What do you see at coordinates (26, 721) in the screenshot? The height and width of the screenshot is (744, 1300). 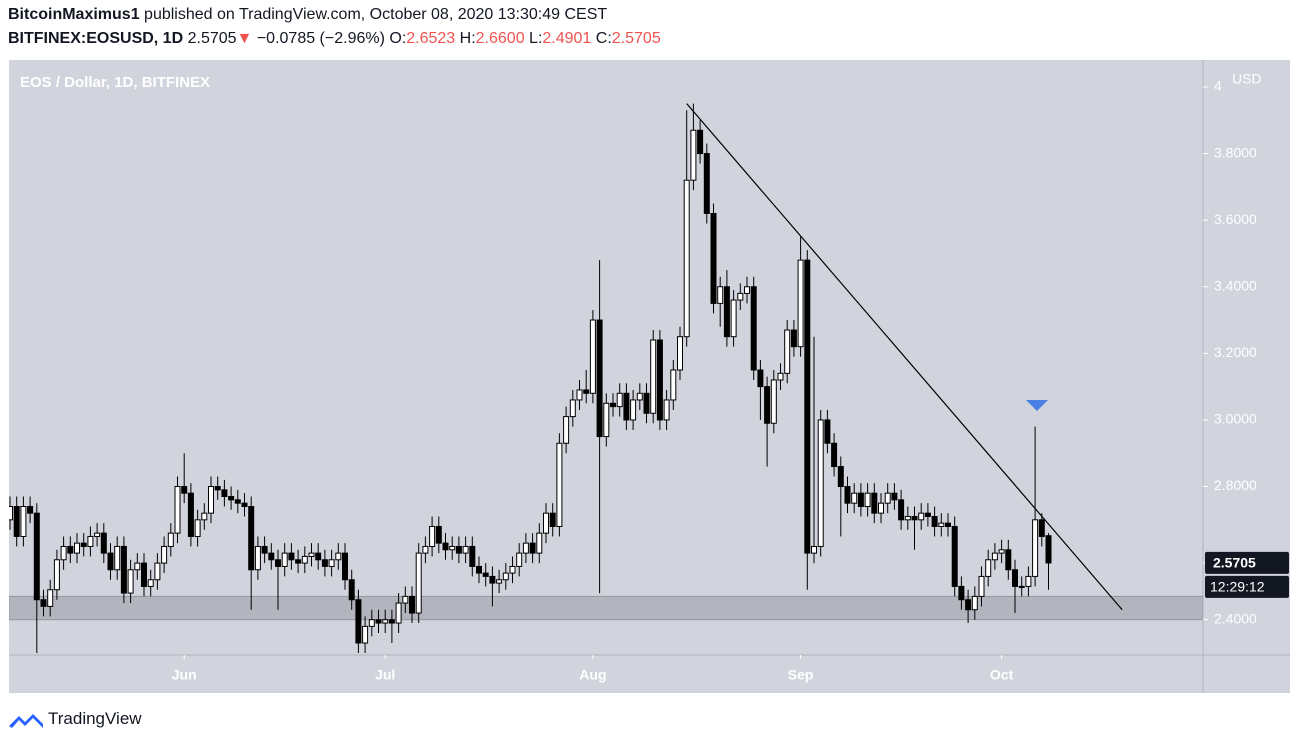 I see `logo` at bounding box center [26, 721].